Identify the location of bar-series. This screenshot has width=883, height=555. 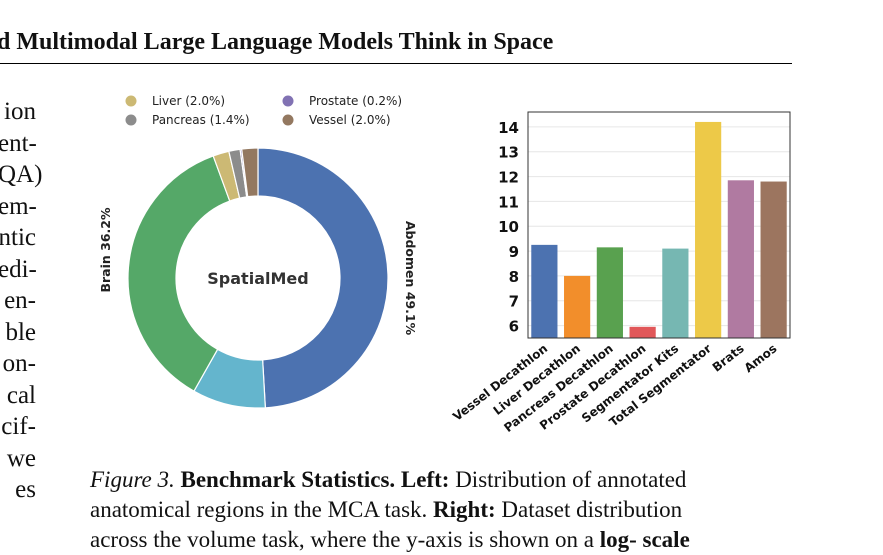
(659, 229).